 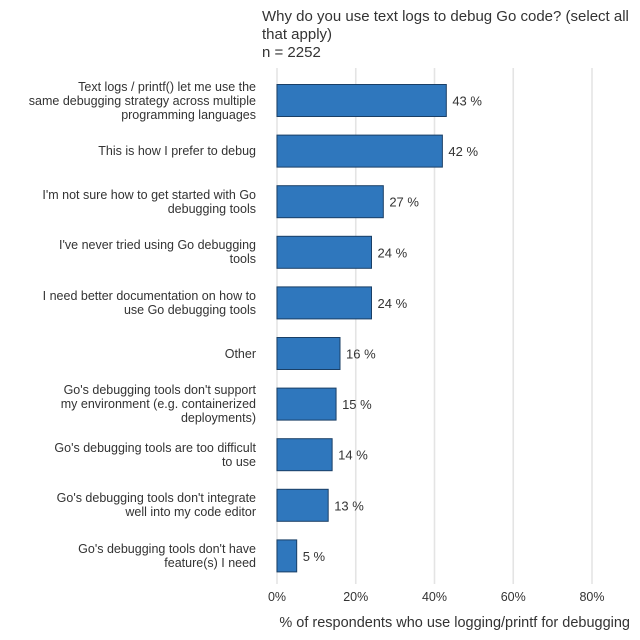 What do you see at coordinates (434, 597) in the screenshot?
I see `x-tick-label-2: 40%` at bounding box center [434, 597].